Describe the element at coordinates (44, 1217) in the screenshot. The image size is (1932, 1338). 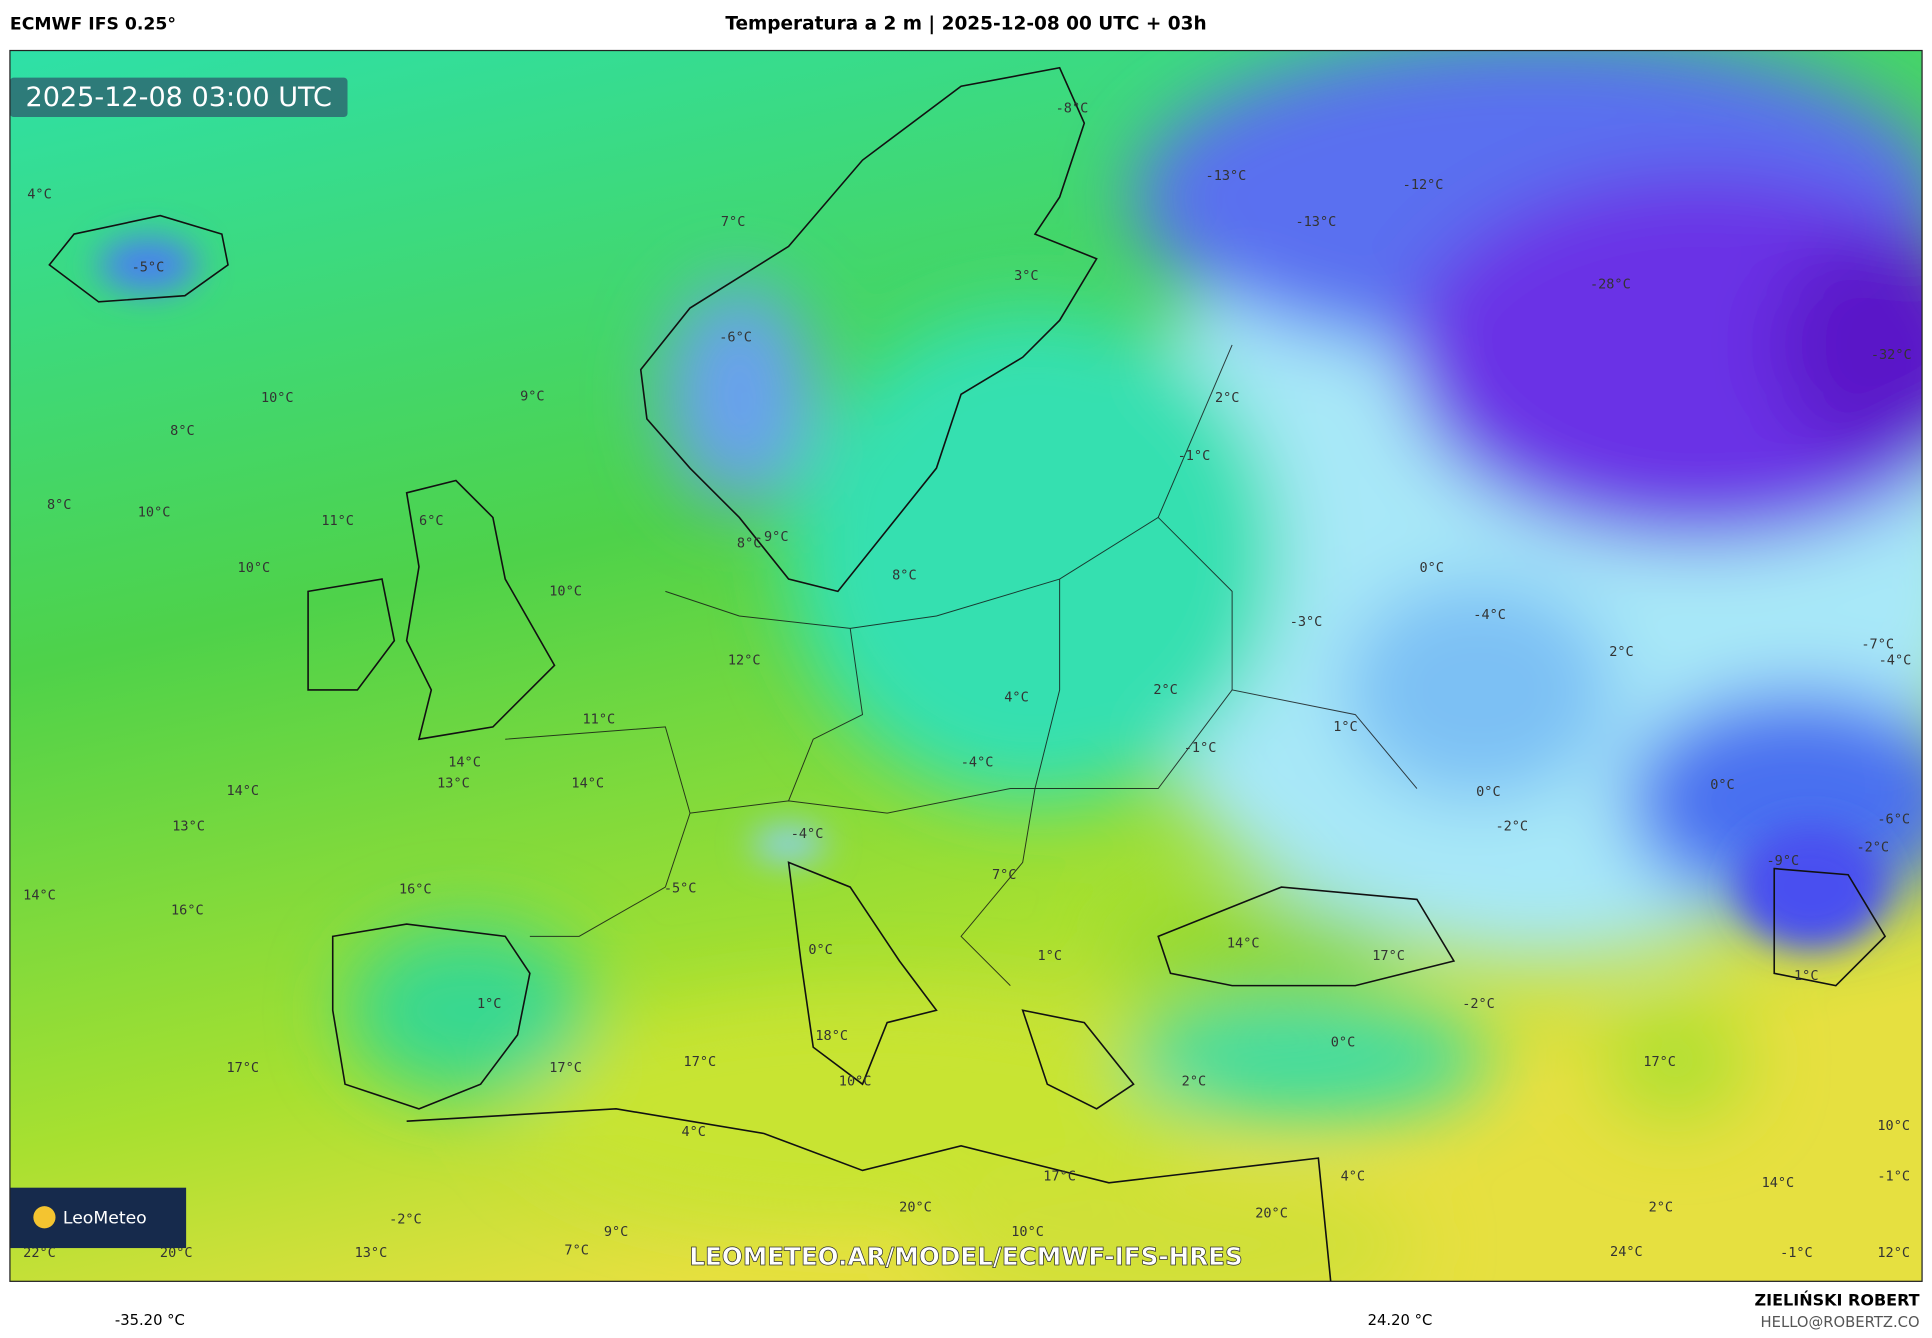
I see `logo-sun` at that location.